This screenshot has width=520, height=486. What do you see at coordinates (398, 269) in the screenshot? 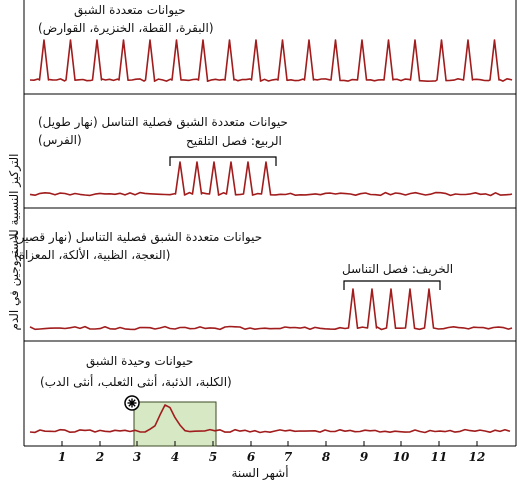
I see `panel3-season-label: الخريف: فصل التناسل` at bounding box center [398, 269].